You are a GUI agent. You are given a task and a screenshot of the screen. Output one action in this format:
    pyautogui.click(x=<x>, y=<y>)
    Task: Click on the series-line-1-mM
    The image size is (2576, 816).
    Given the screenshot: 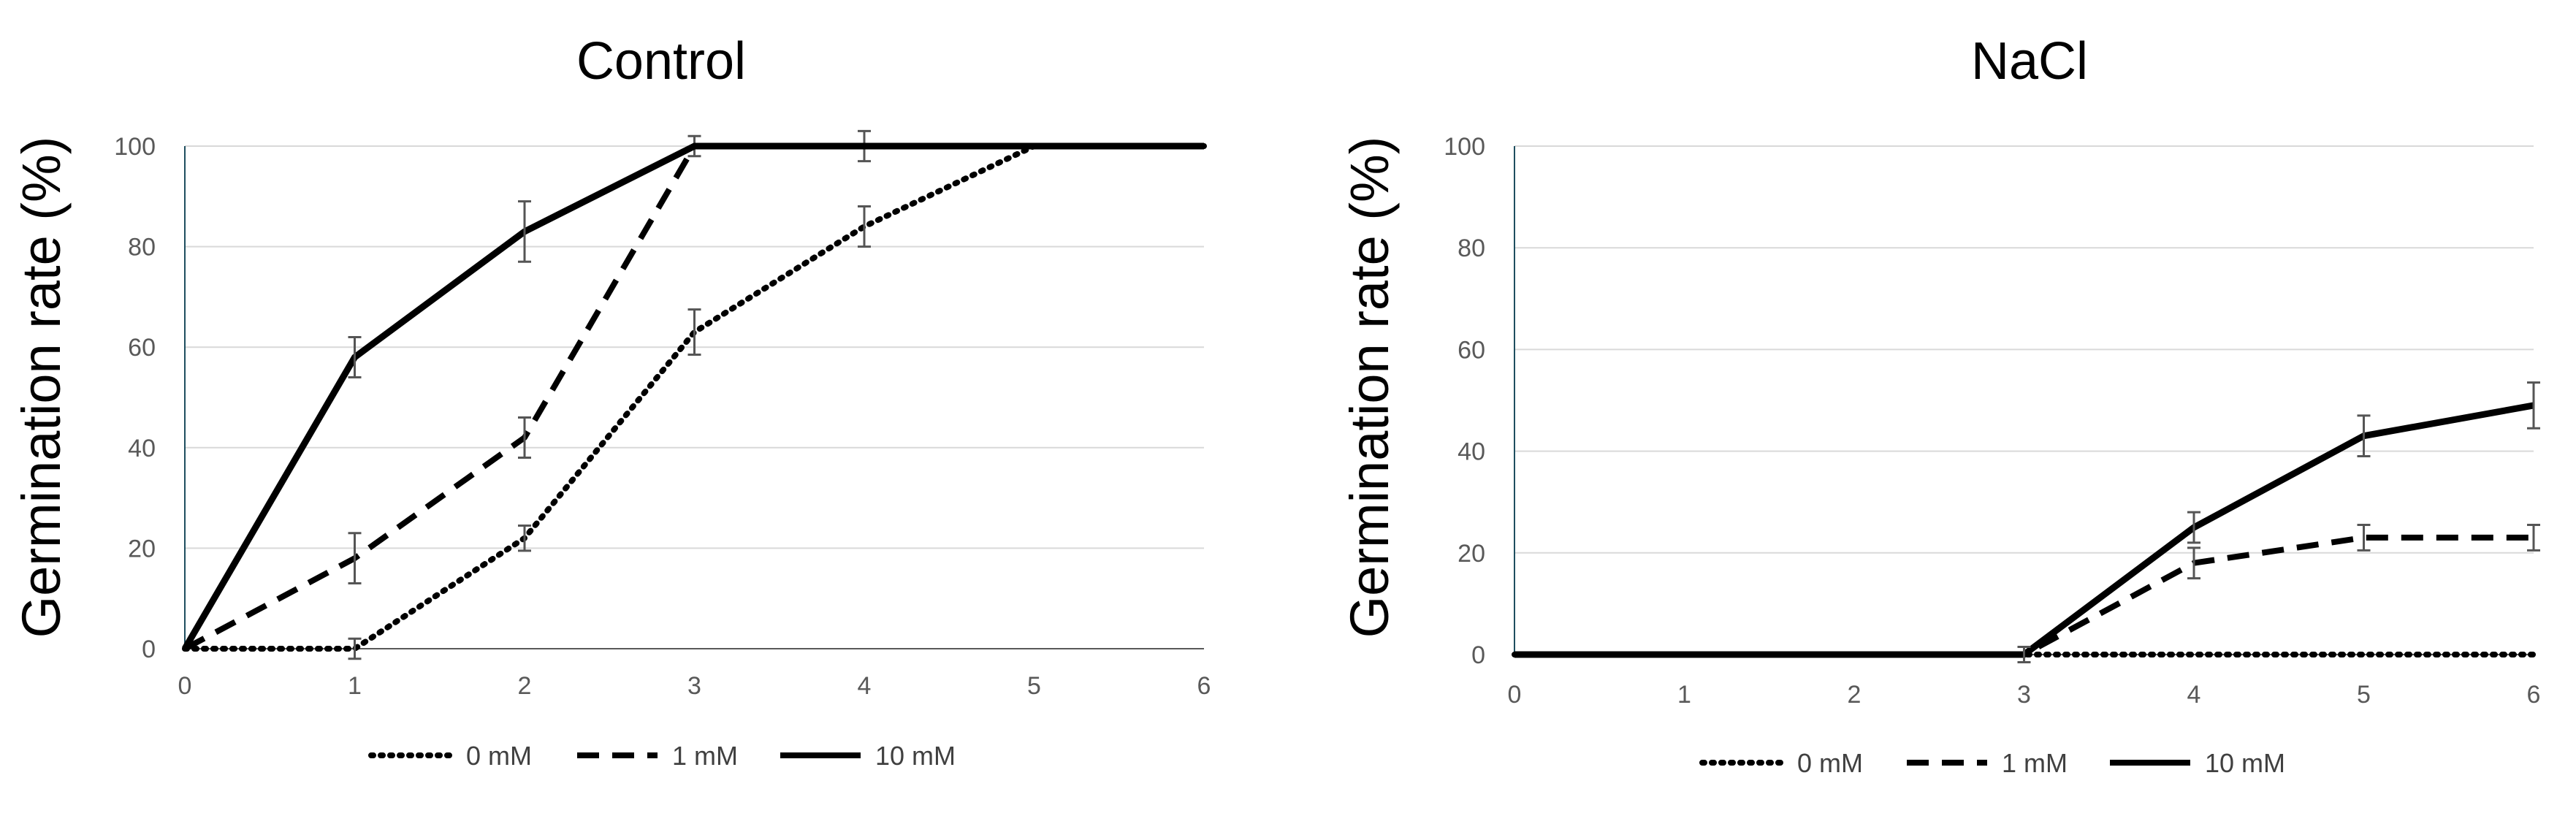 What is the action you would take?
    pyautogui.click(x=2024, y=595)
    